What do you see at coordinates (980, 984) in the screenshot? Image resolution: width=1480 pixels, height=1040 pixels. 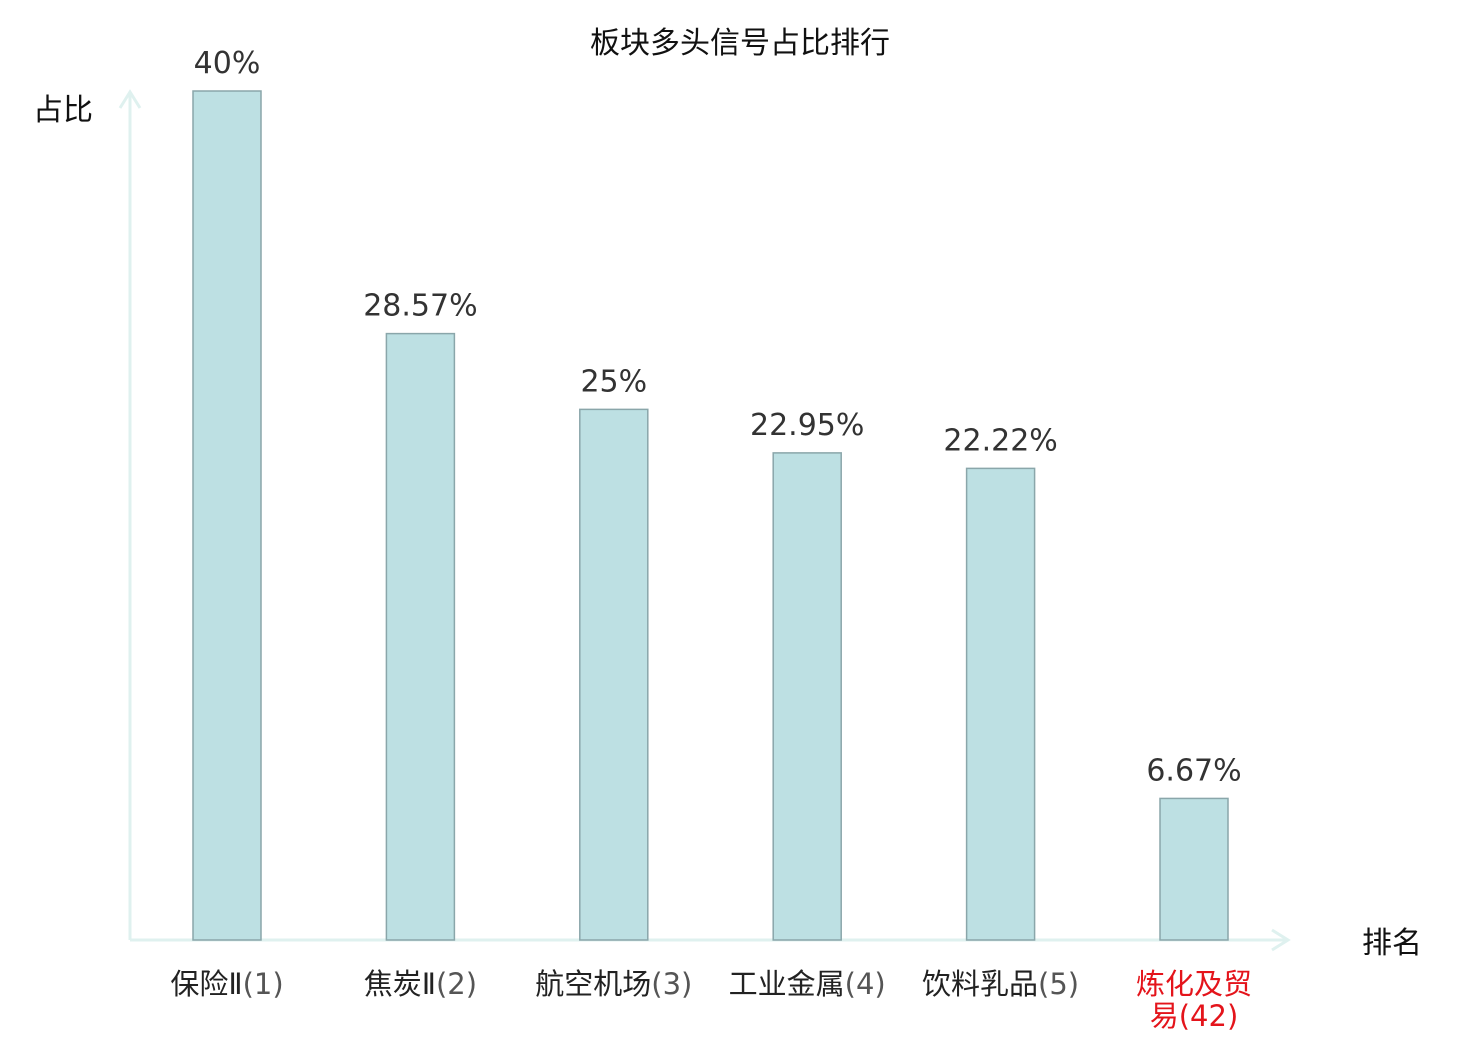 I see `category-name: 饮料乳品` at bounding box center [980, 984].